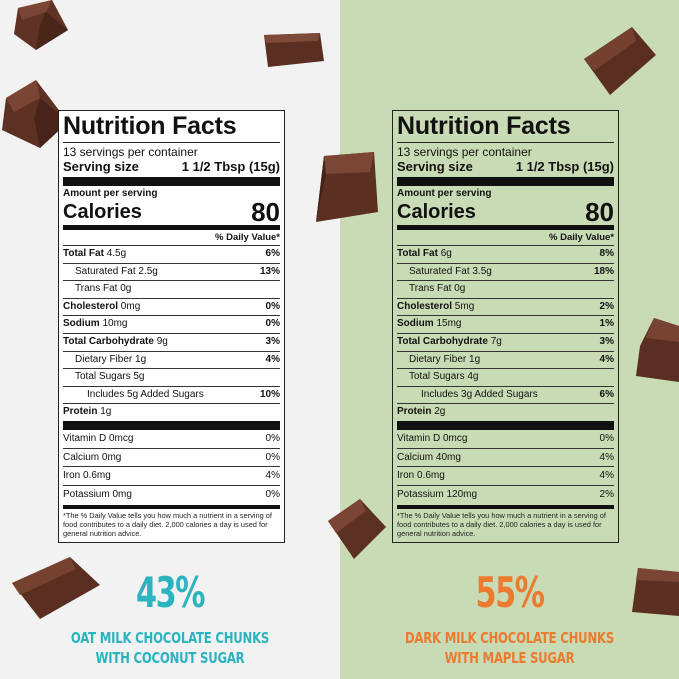 The width and height of the screenshot is (679, 679). What do you see at coordinates (505, 377) in the screenshot?
I see `nutrient-row-total-sugars: Total Sugars 4g` at bounding box center [505, 377].